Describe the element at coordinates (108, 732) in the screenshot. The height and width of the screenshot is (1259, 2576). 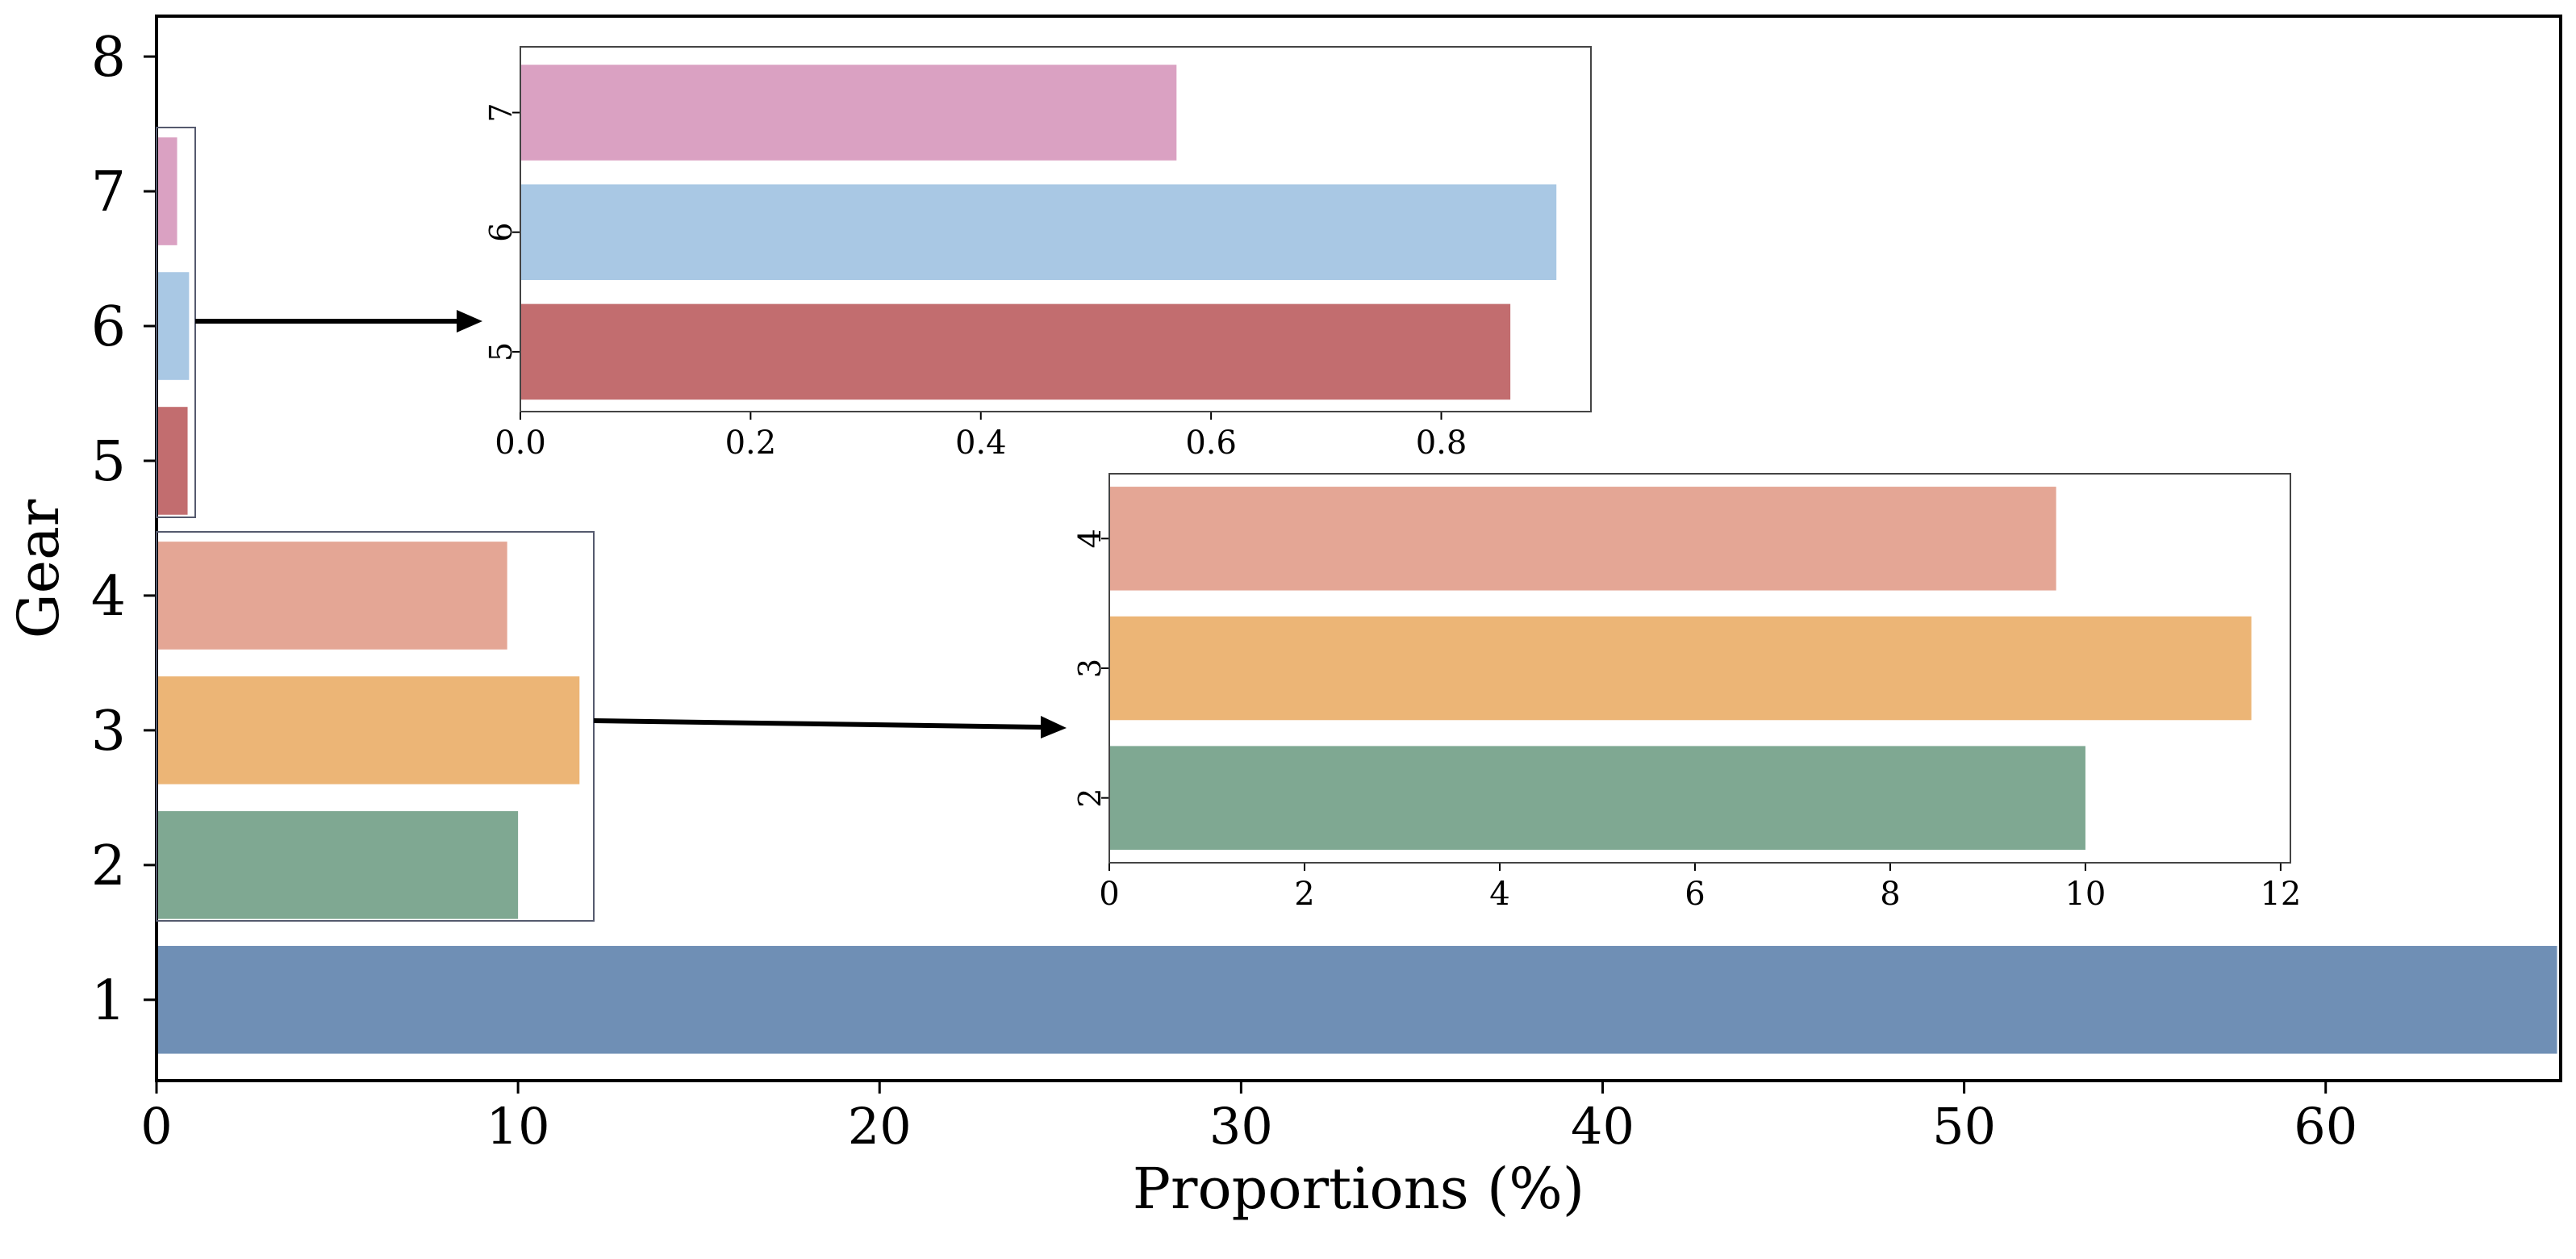
I see `y-tick-label-3: 3` at that location.